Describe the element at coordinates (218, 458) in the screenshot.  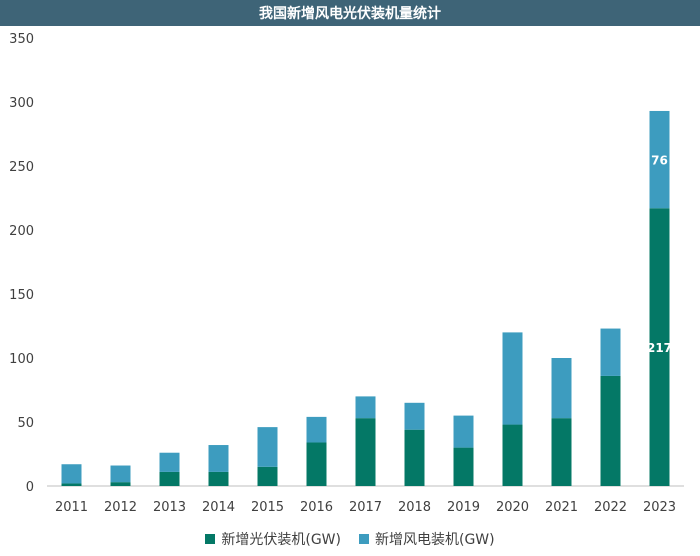
I see `bar-wind-2014` at that location.